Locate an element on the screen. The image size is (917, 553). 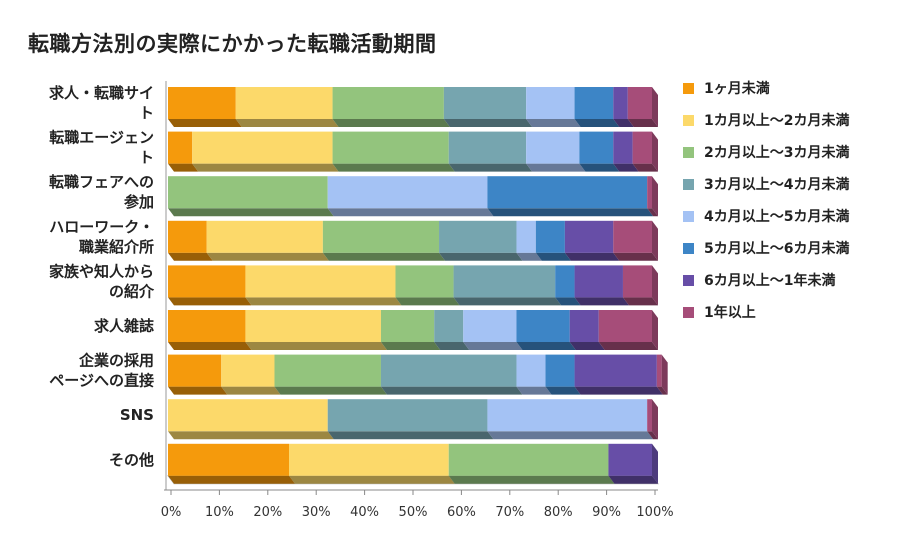
category-label: SNS is located at coordinates (137, 415).